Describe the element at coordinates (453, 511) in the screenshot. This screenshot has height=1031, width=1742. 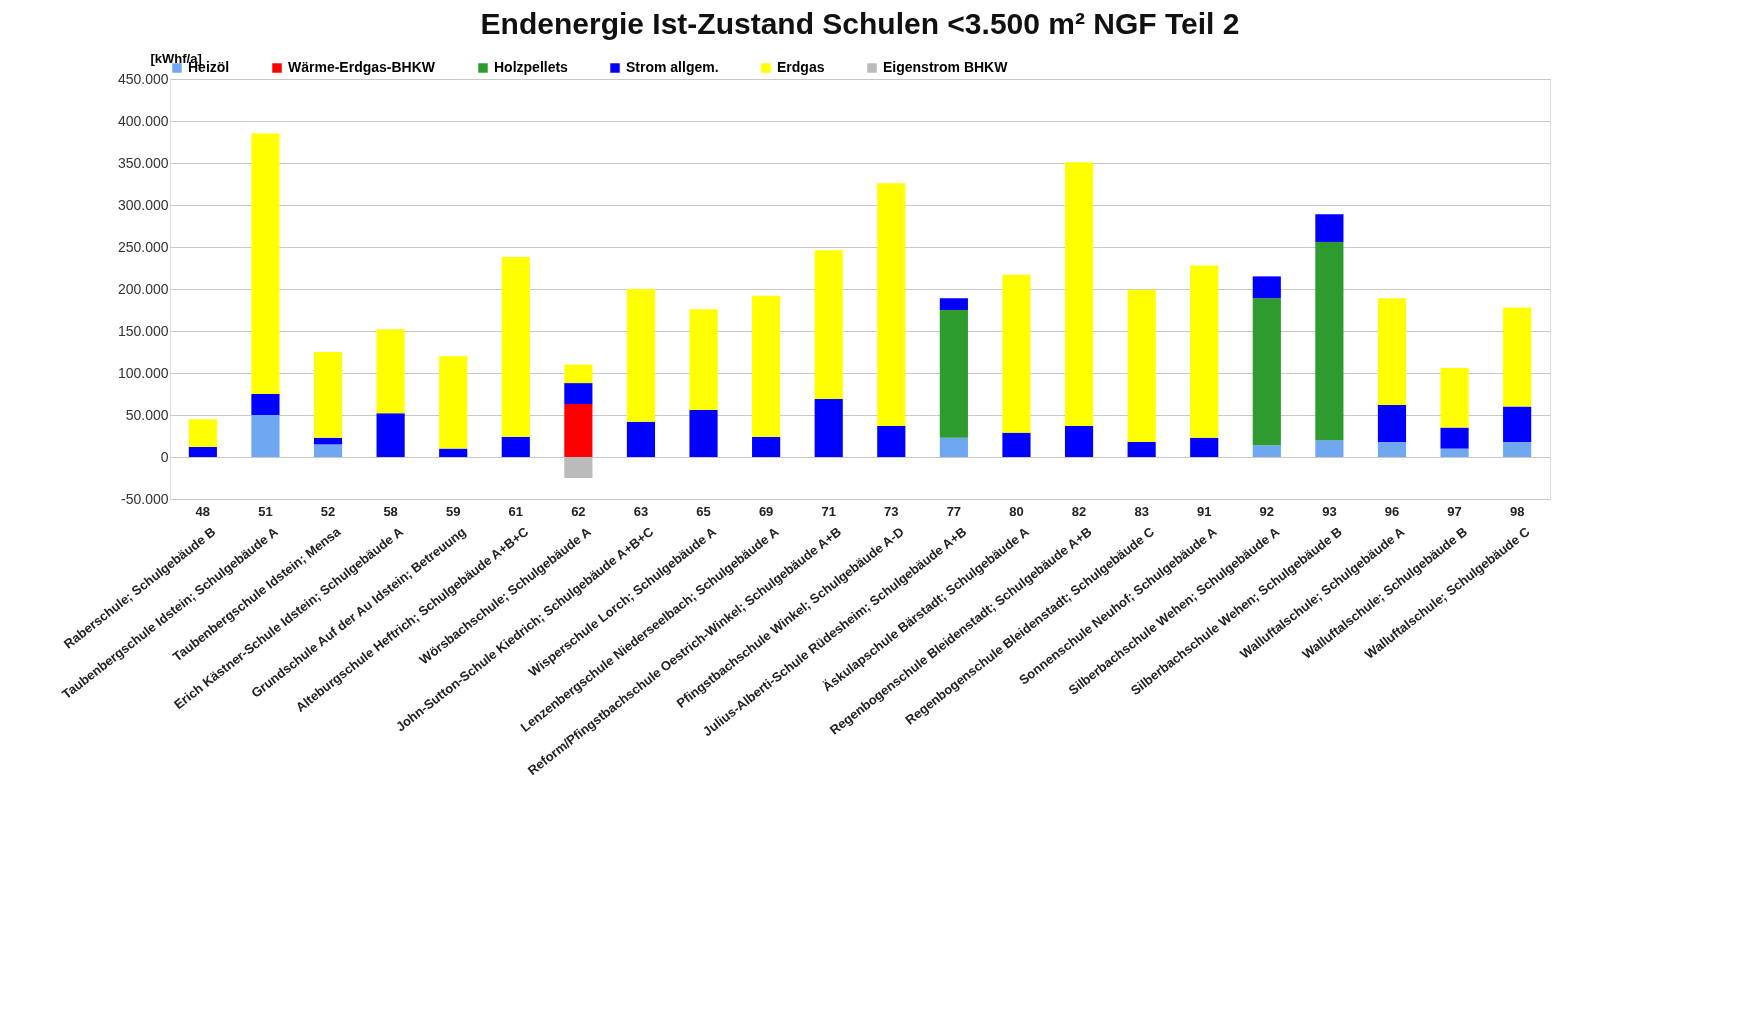
I see `x-tick-label: 59` at that location.